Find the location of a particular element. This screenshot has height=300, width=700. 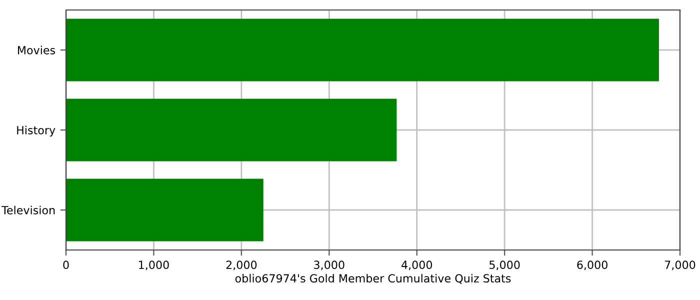

x-tick-label: 3,000 is located at coordinates (329, 265).